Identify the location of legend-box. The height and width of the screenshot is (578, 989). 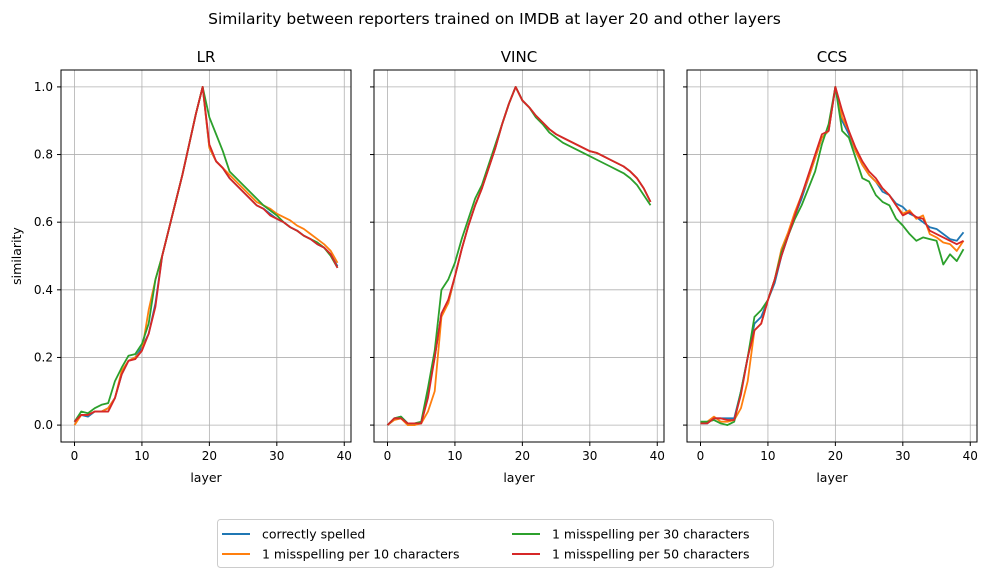
(495, 543).